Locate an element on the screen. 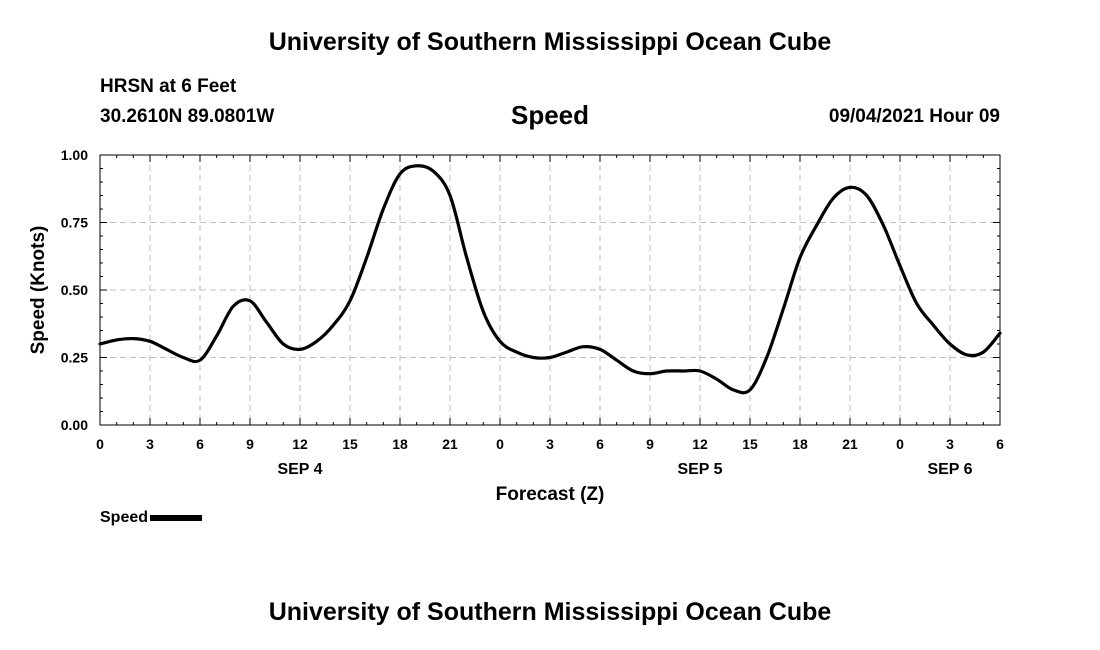 This screenshot has width=1100, height=650. datetime-label: 09/04/2021 Hour 09 is located at coordinates (914, 116).